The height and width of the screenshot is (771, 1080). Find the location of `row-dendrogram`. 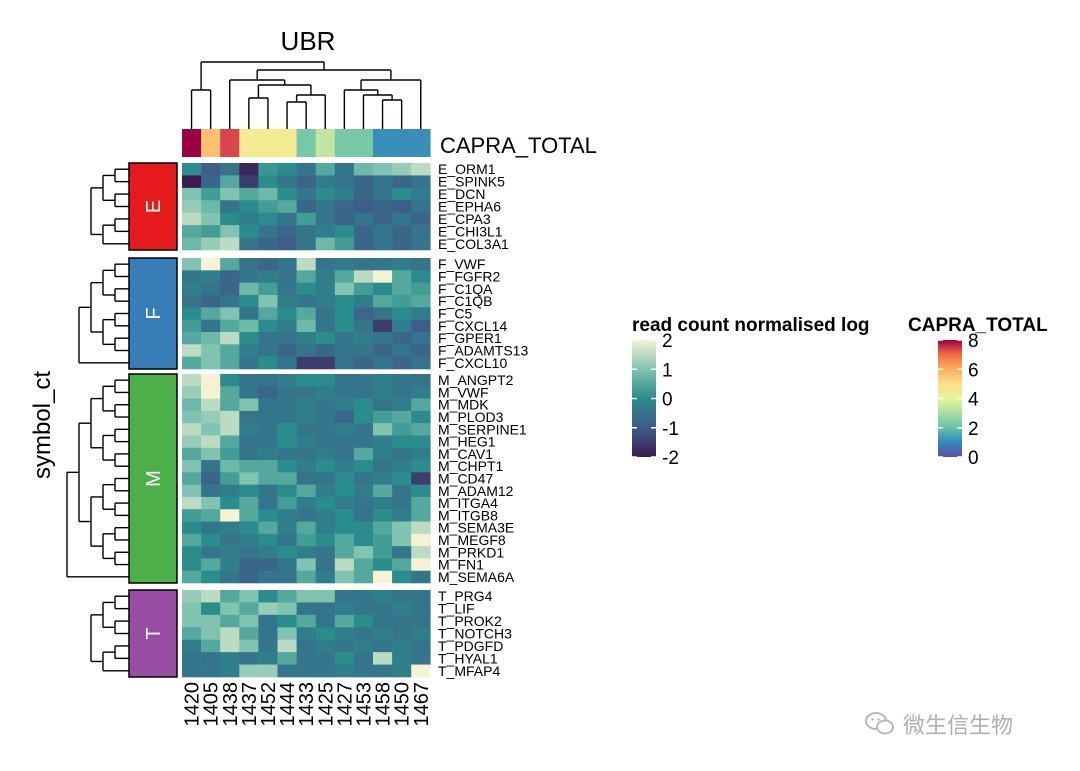

row-dendrogram is located at coordinates (97, 420).